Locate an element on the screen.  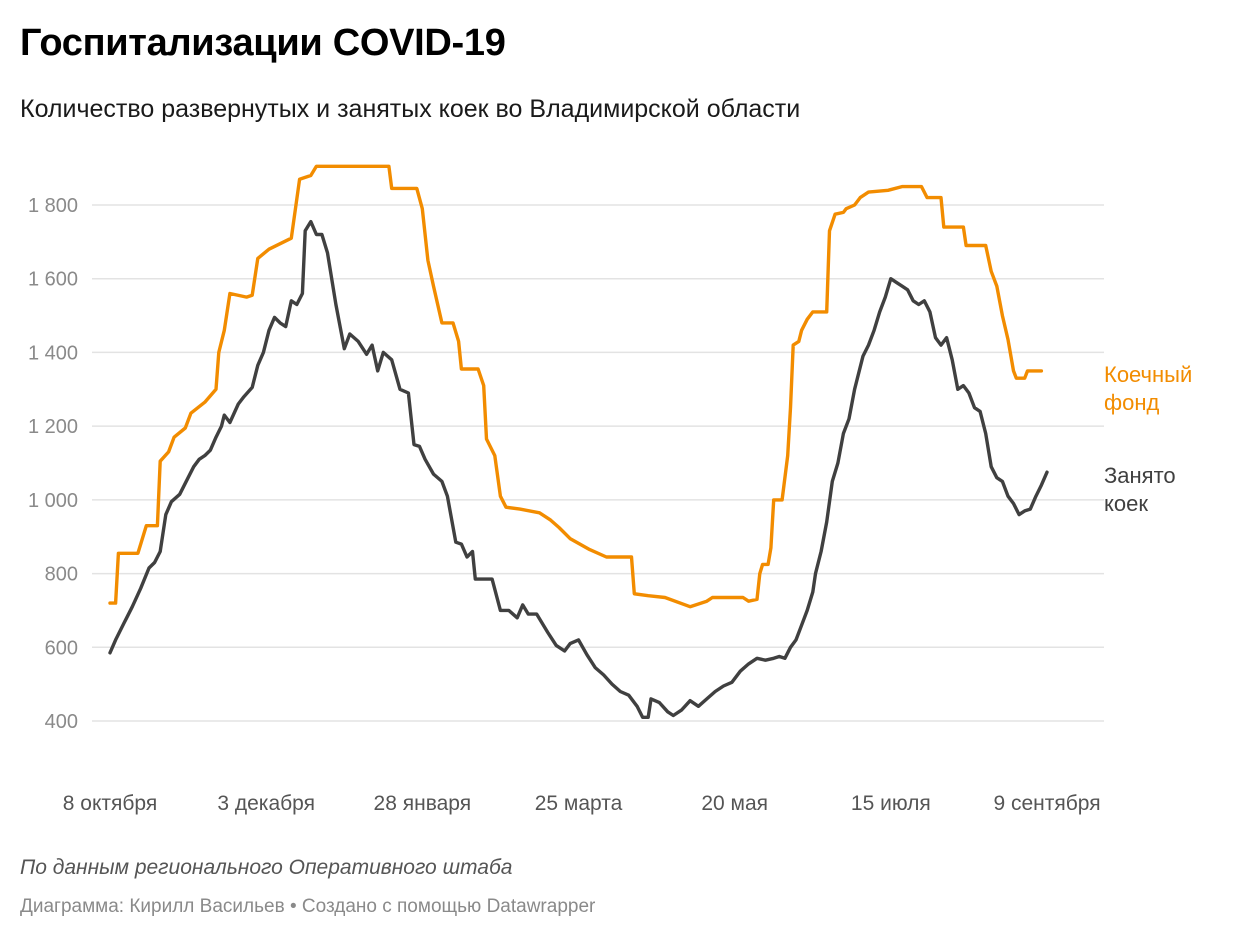
y-tick-label: 800 is located at coordinates (61, 575).